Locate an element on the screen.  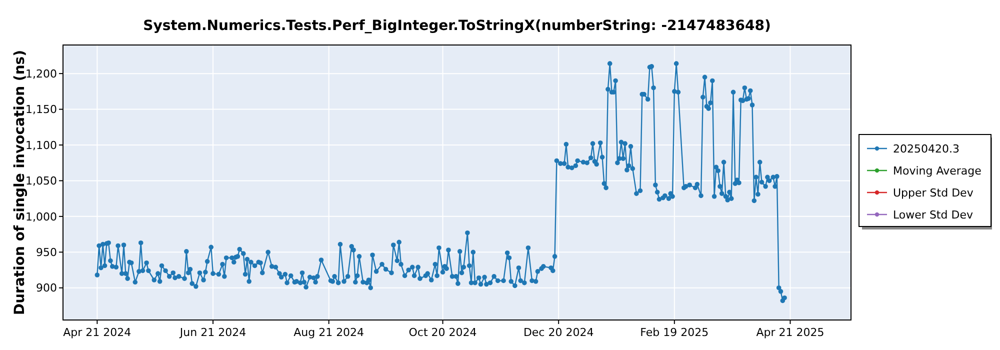
x-tick-label: Jun 21 2024 is located at coordinates (212, 332).